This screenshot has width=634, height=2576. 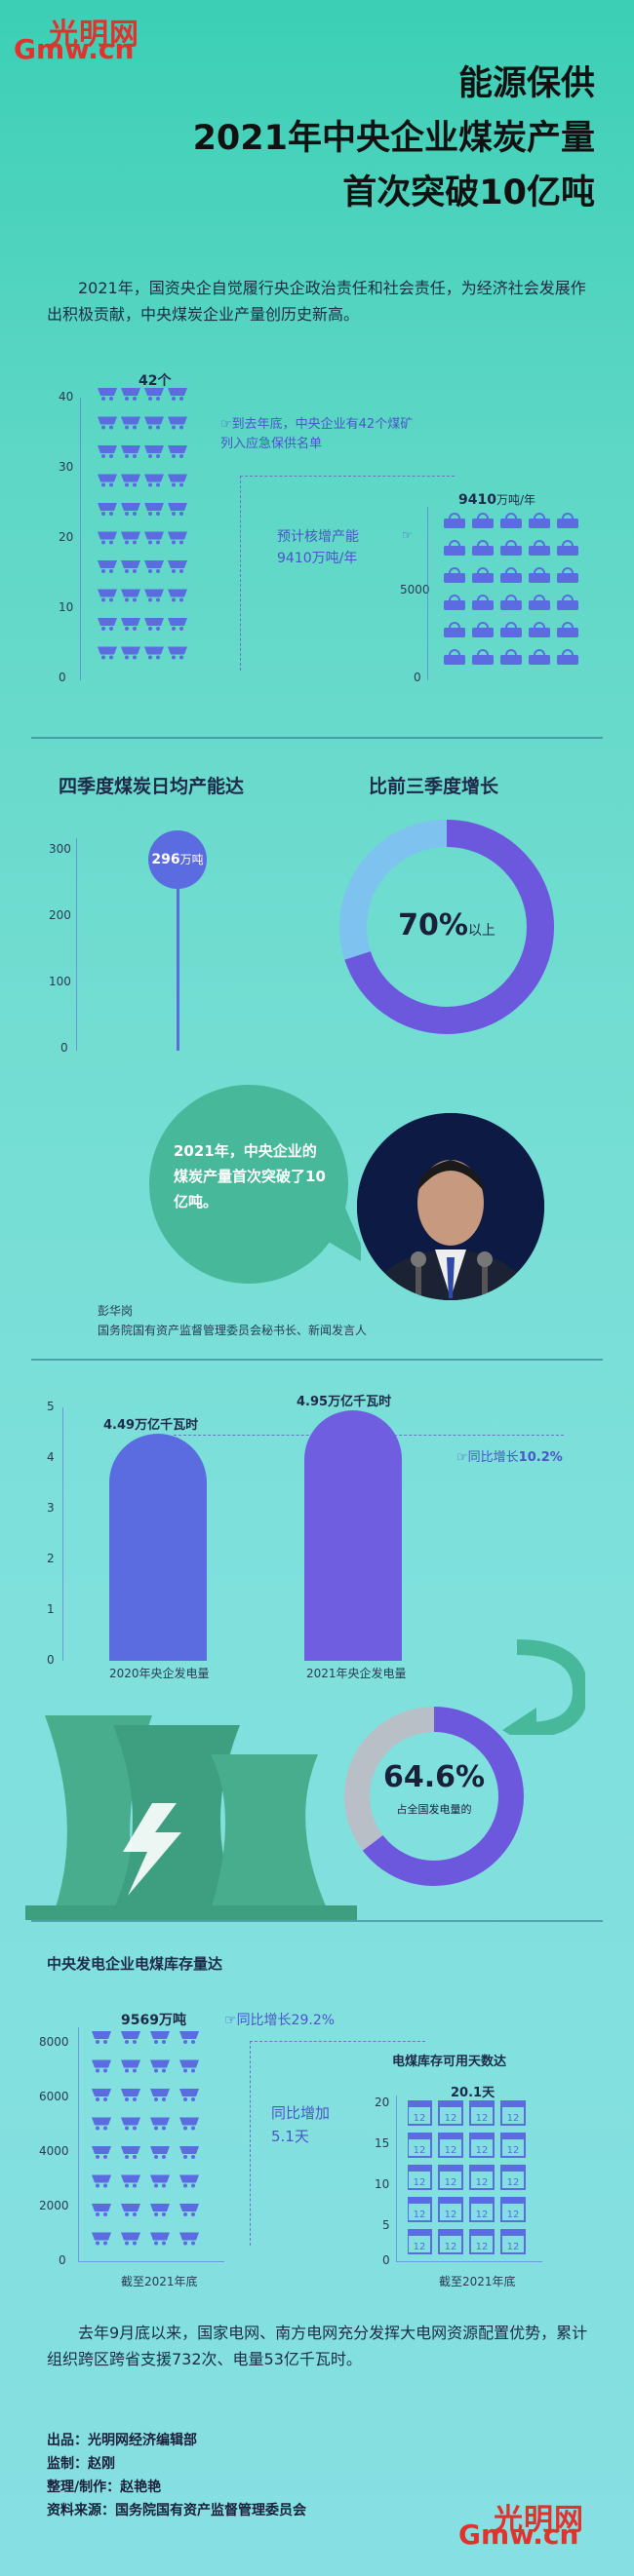 What do you see at coordinates (116, 1311) in the screenshot?
I see `speaker-name: 彭华岗` at bounding box center [116, 1311].